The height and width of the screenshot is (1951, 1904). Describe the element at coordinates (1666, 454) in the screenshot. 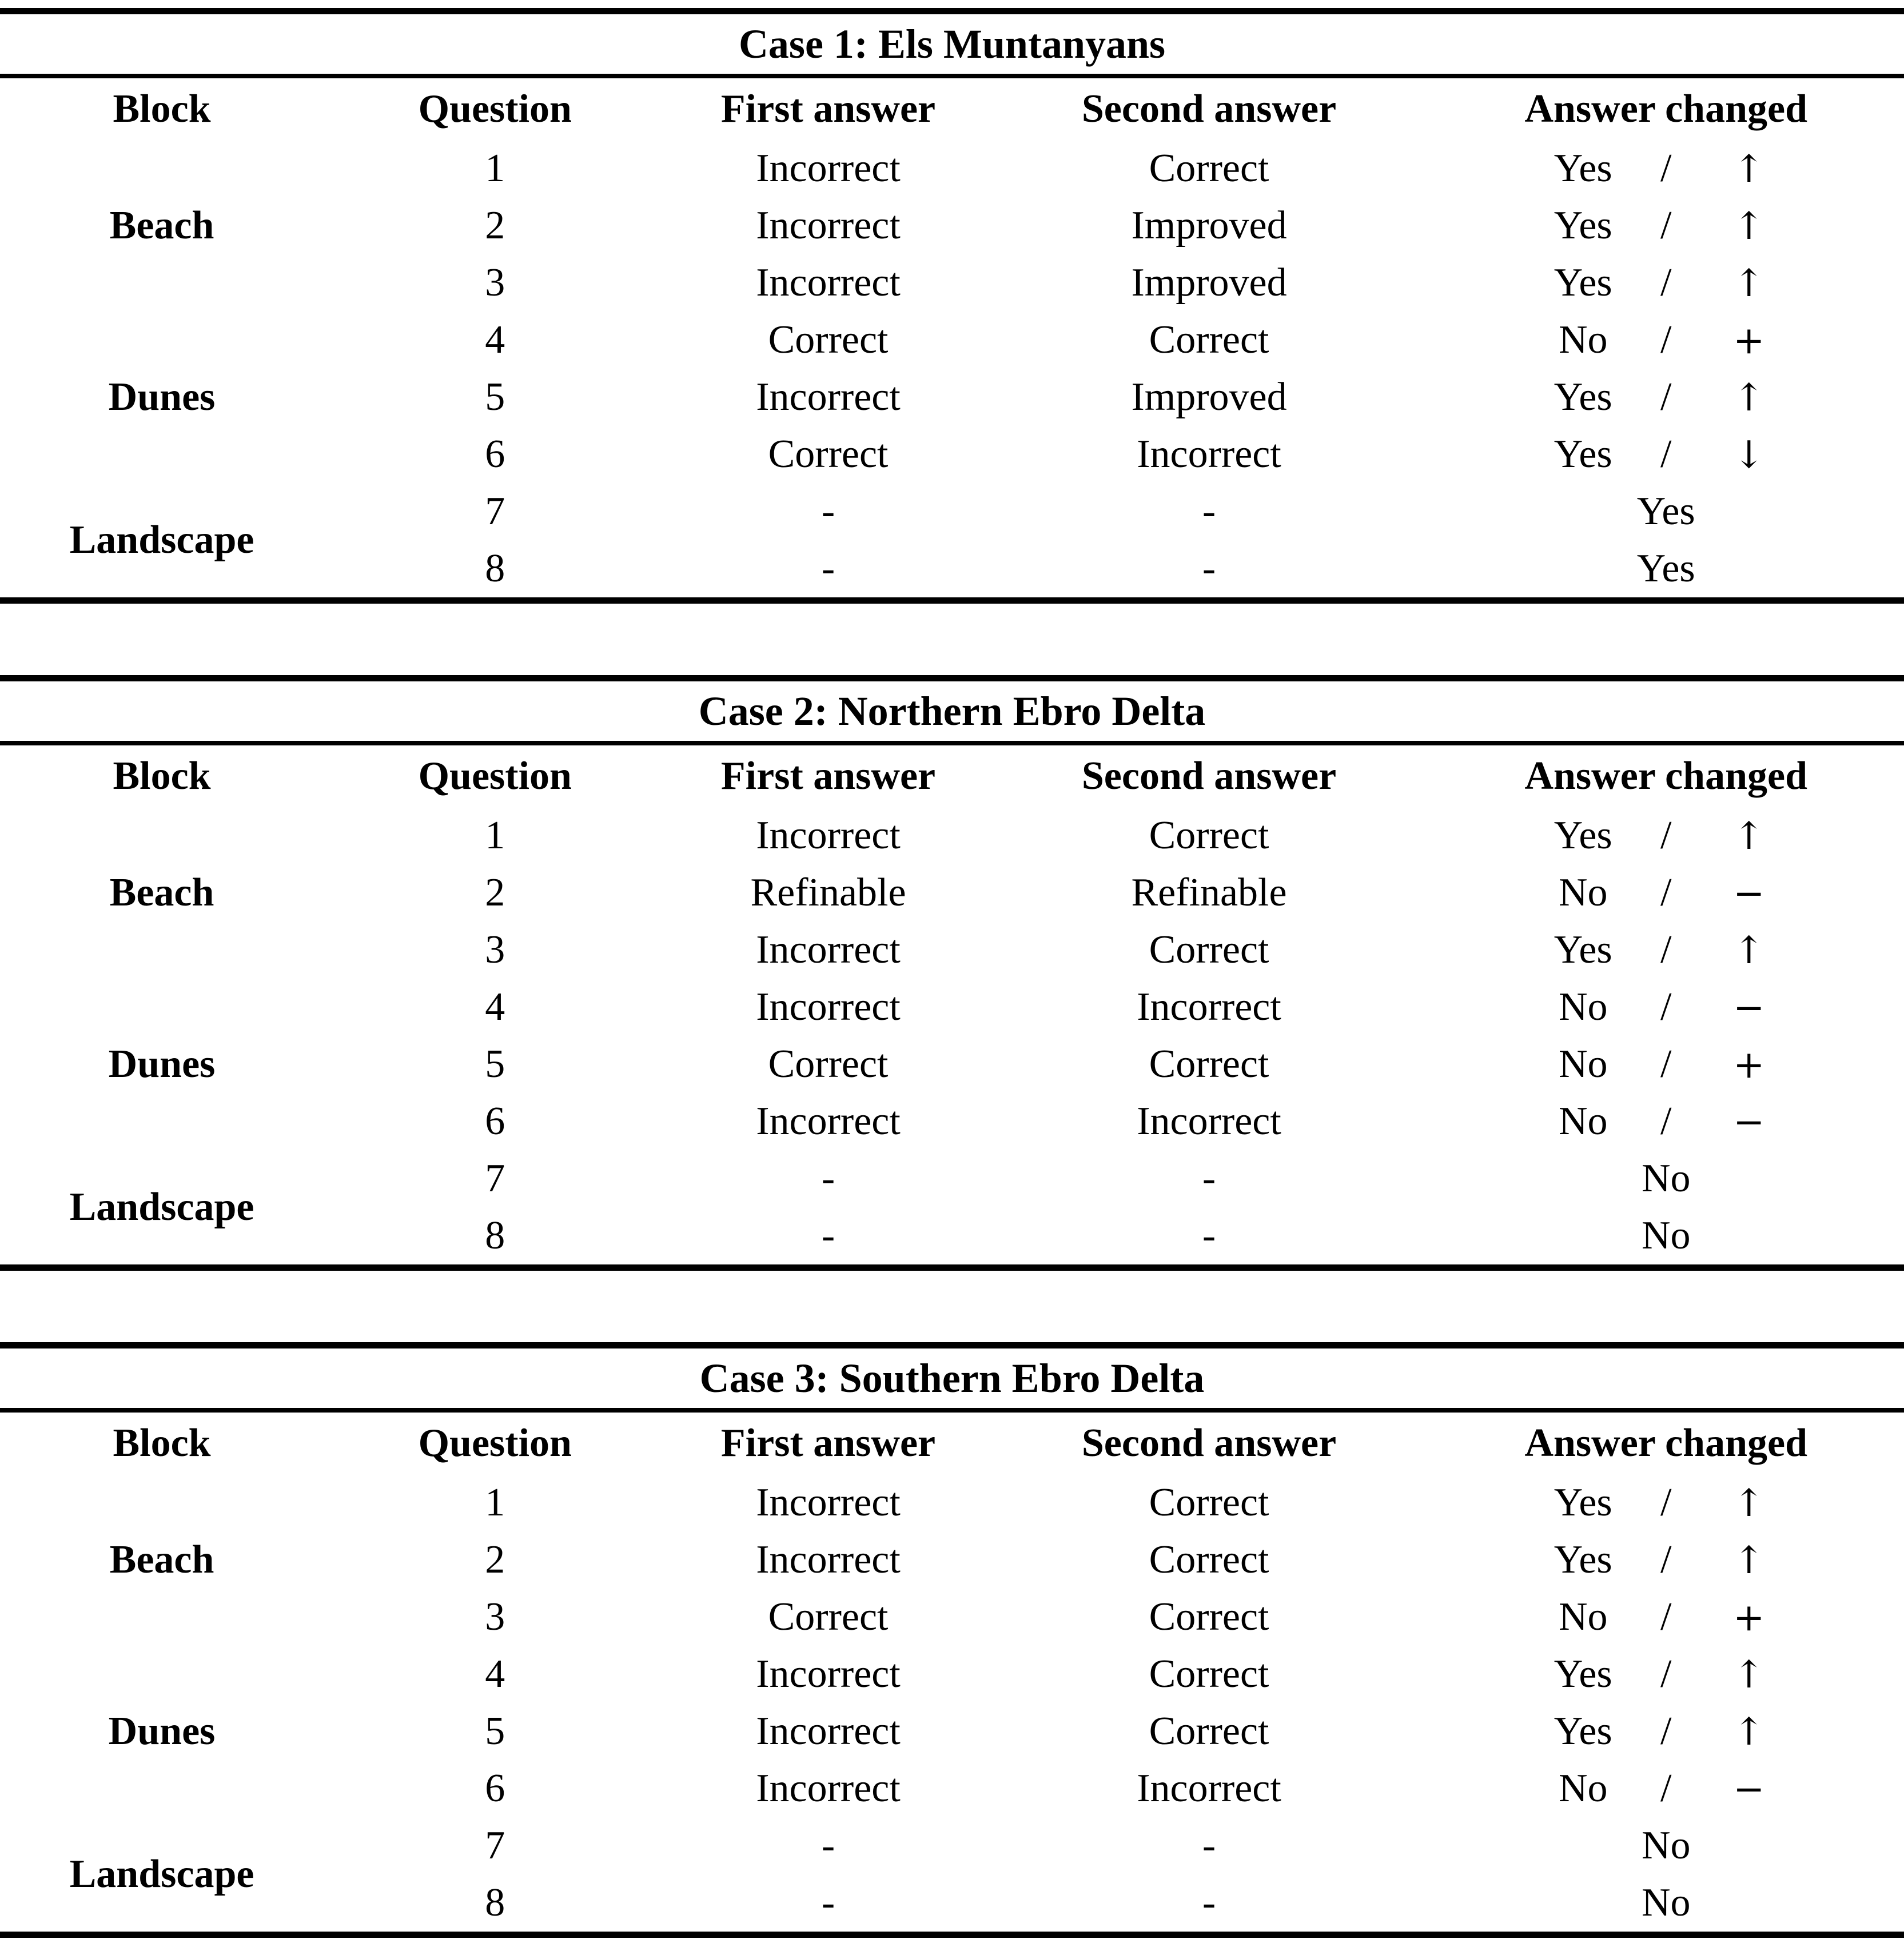

I see `changed-cell: Yes / ↓` at that location.